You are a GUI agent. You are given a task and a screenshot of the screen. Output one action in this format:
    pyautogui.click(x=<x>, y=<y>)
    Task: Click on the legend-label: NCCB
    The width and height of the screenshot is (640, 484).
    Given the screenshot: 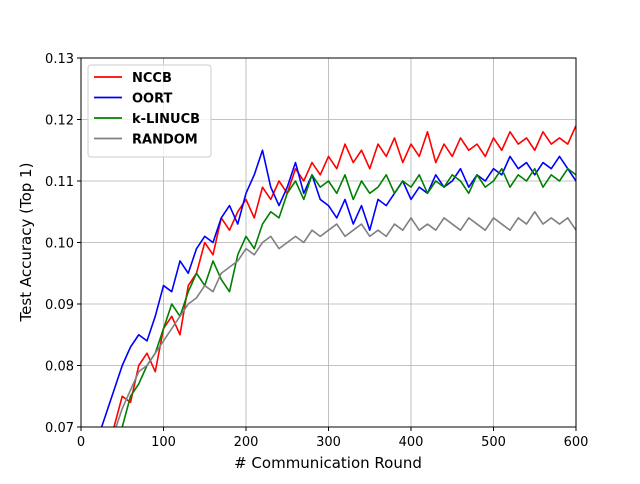 What is the action you would take?
    pyautogui.click(x=152, y=78)
    